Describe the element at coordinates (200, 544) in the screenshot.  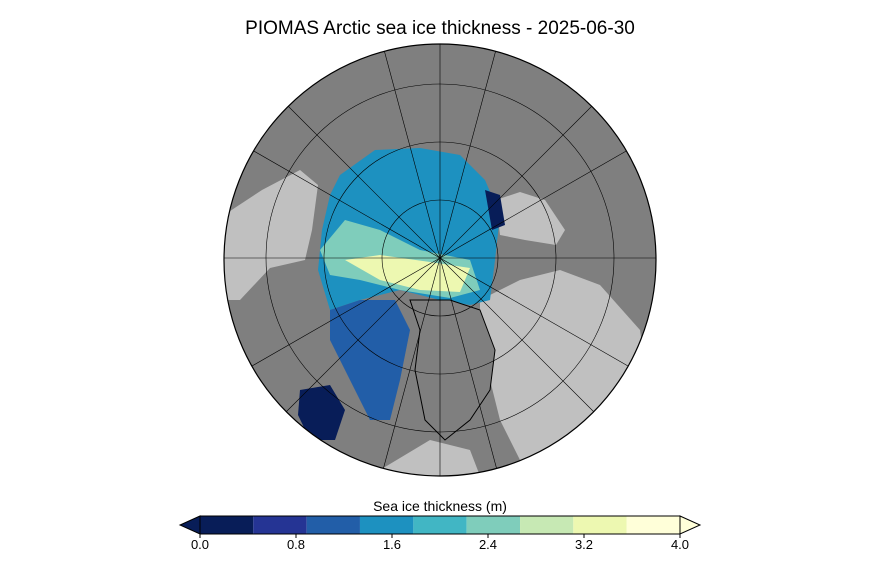
I see `colorbar-tick-label: 0.0` at that location.